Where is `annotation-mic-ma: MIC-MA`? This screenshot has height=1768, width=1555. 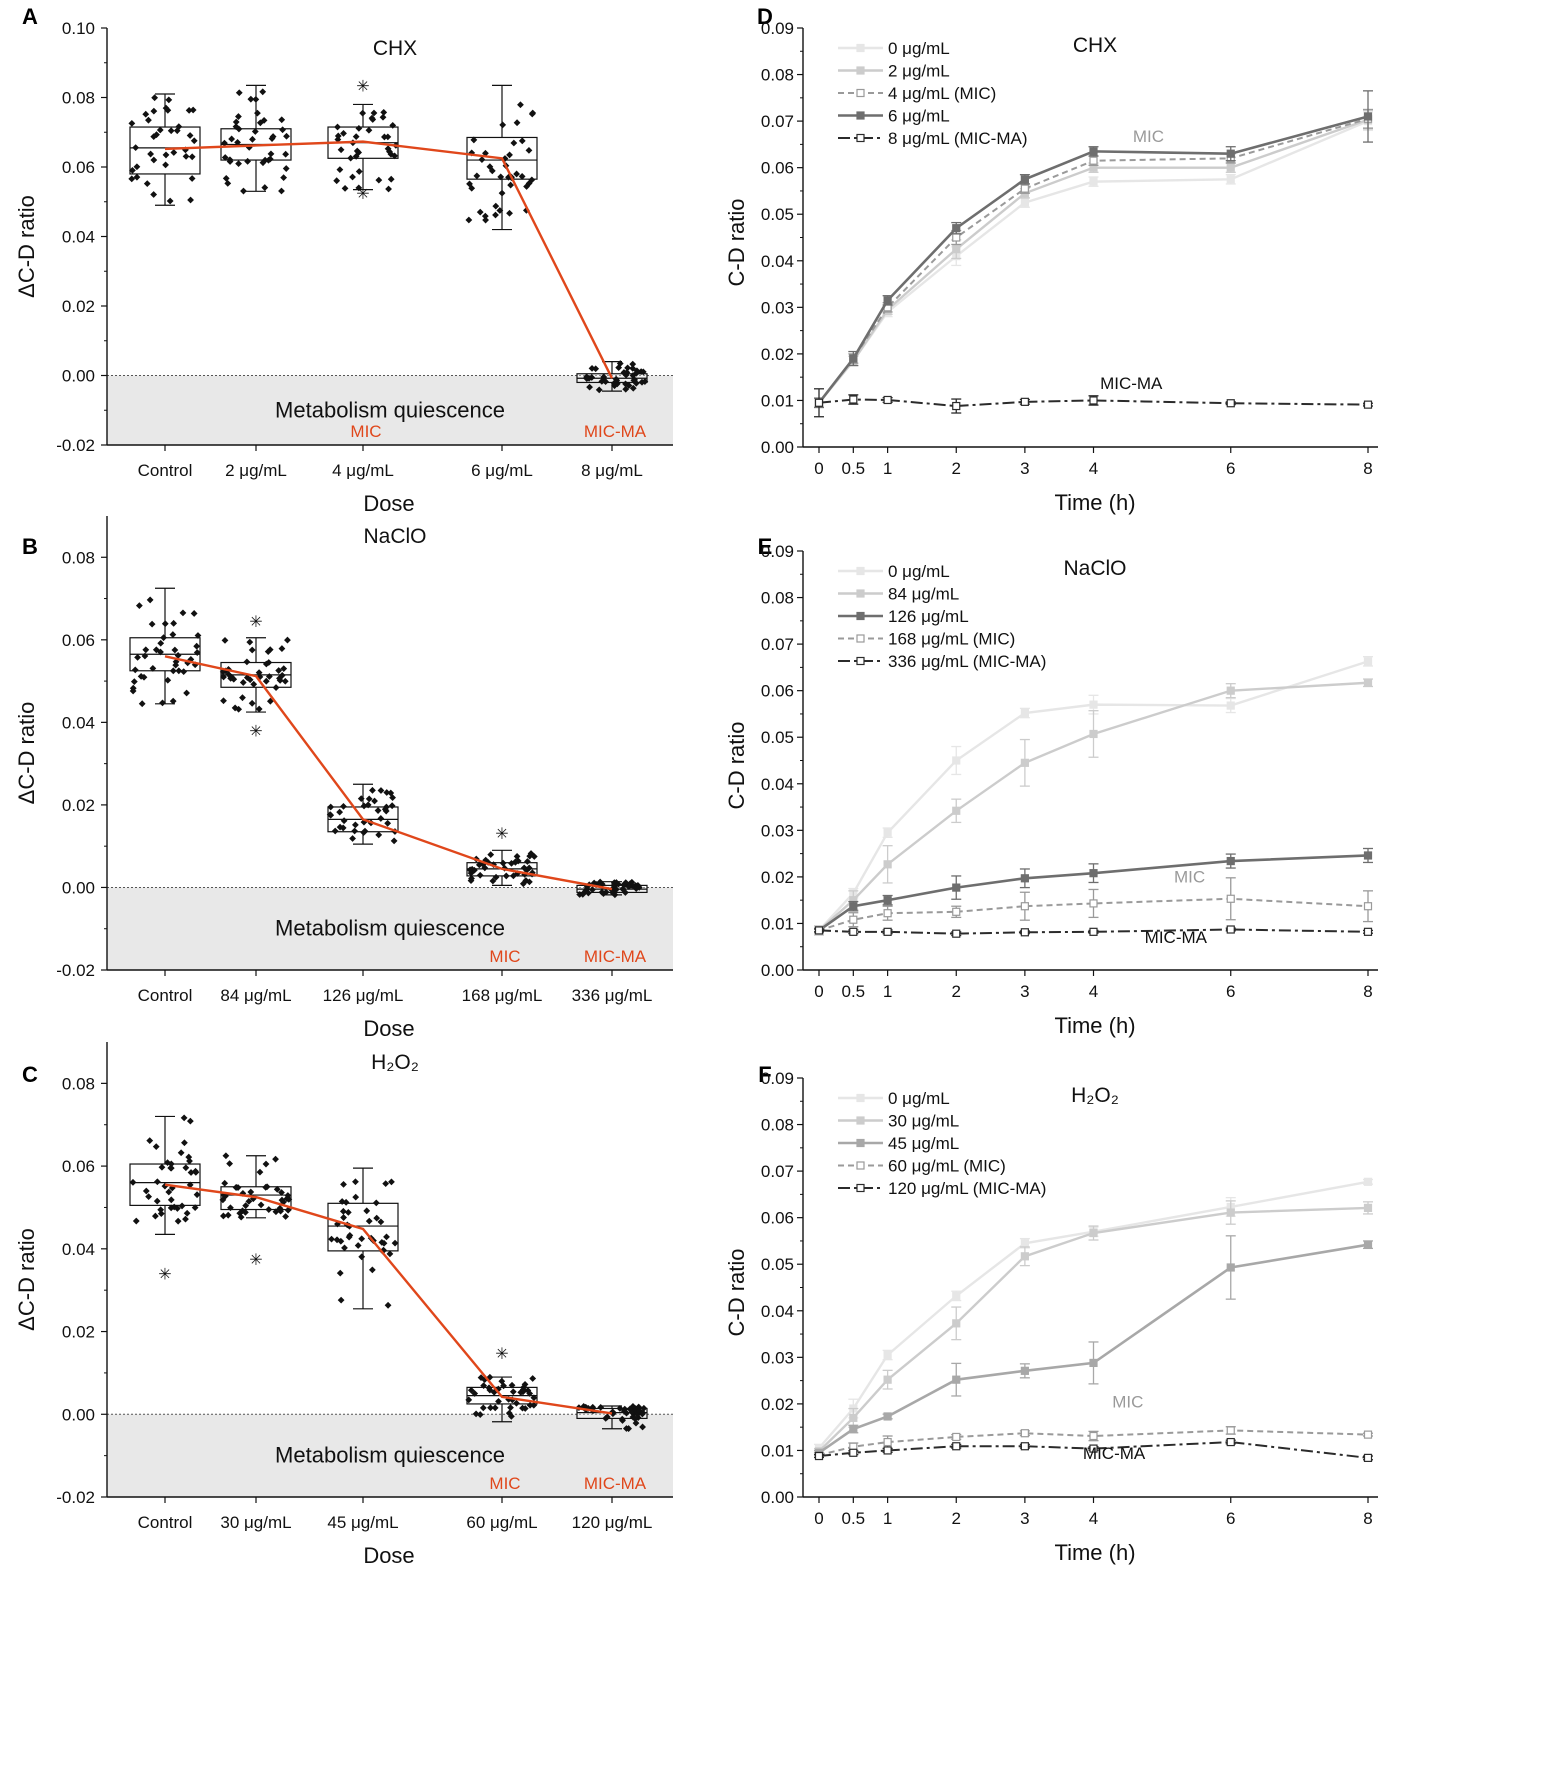
annotation-mic-ma: MIC-MA is located at coordinates (615, 1483).